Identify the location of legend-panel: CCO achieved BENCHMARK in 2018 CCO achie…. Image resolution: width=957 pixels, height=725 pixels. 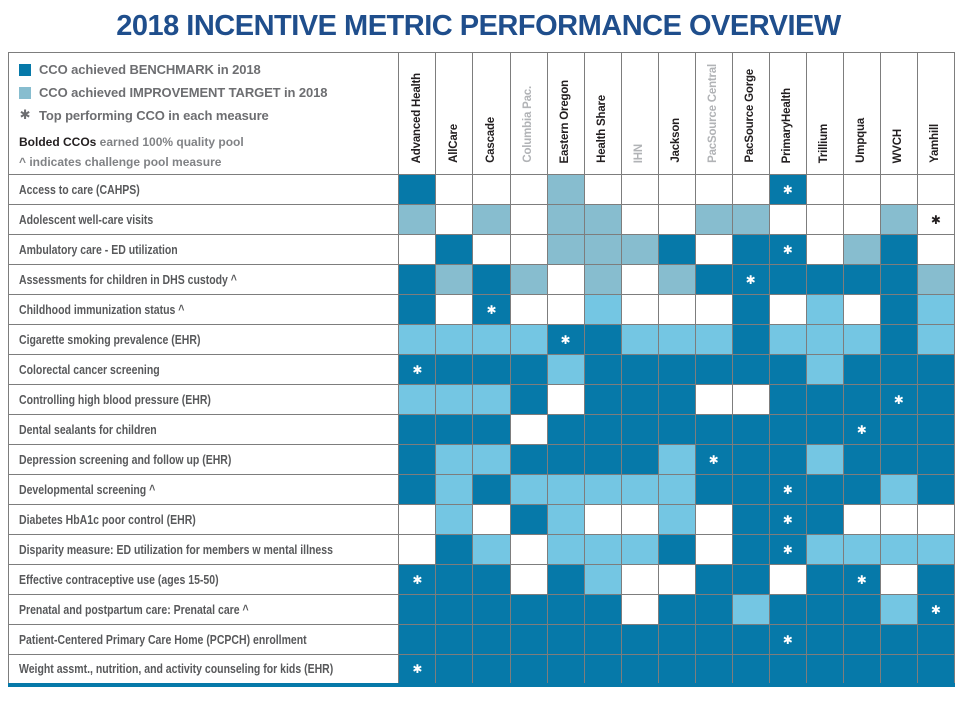
(203, 113).